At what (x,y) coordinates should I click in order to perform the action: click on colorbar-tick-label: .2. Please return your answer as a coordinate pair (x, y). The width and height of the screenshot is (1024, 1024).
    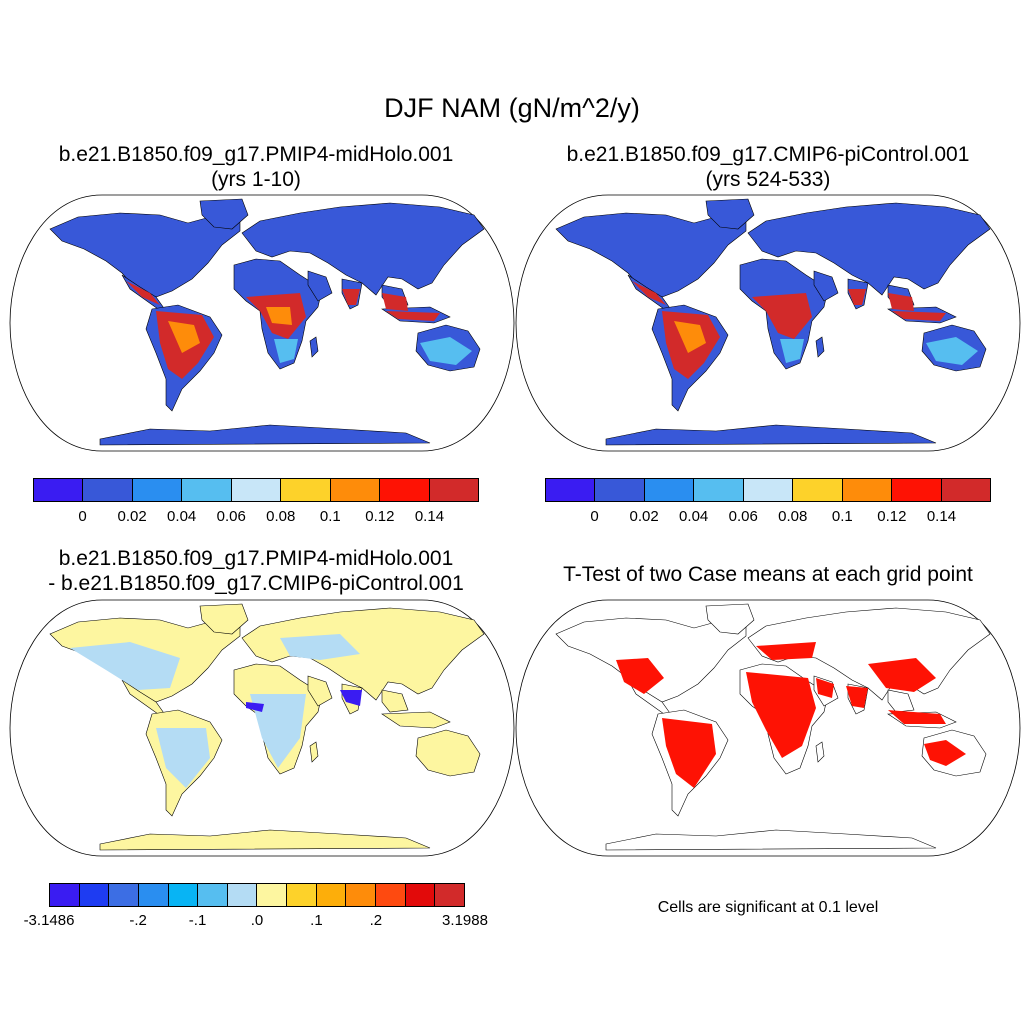
    Looking at the image, I should click on (376, 920).